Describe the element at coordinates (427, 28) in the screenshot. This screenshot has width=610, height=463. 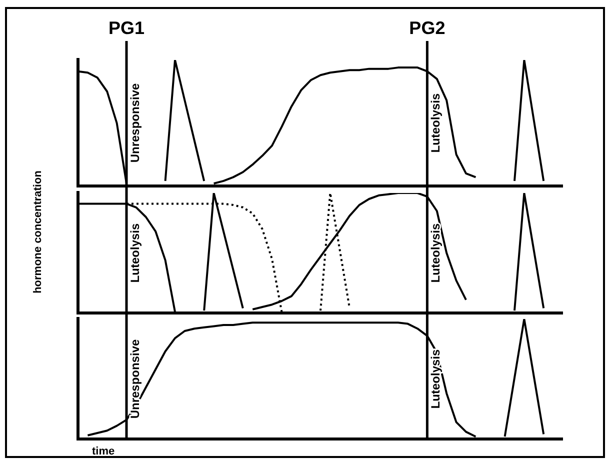
I see `x-tick-label: PG2` at that location.